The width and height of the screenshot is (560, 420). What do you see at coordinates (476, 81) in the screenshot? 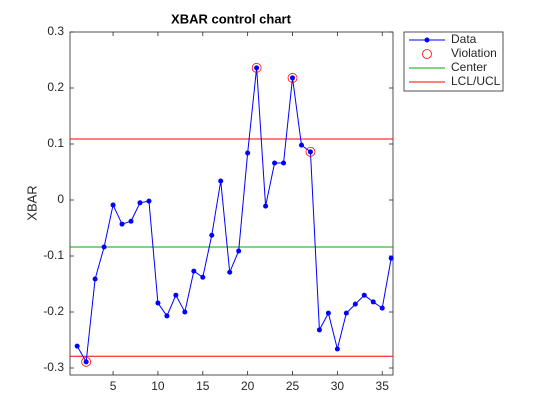
I see `legend-label: LCL/UCL` at bounding box center [476, 81].